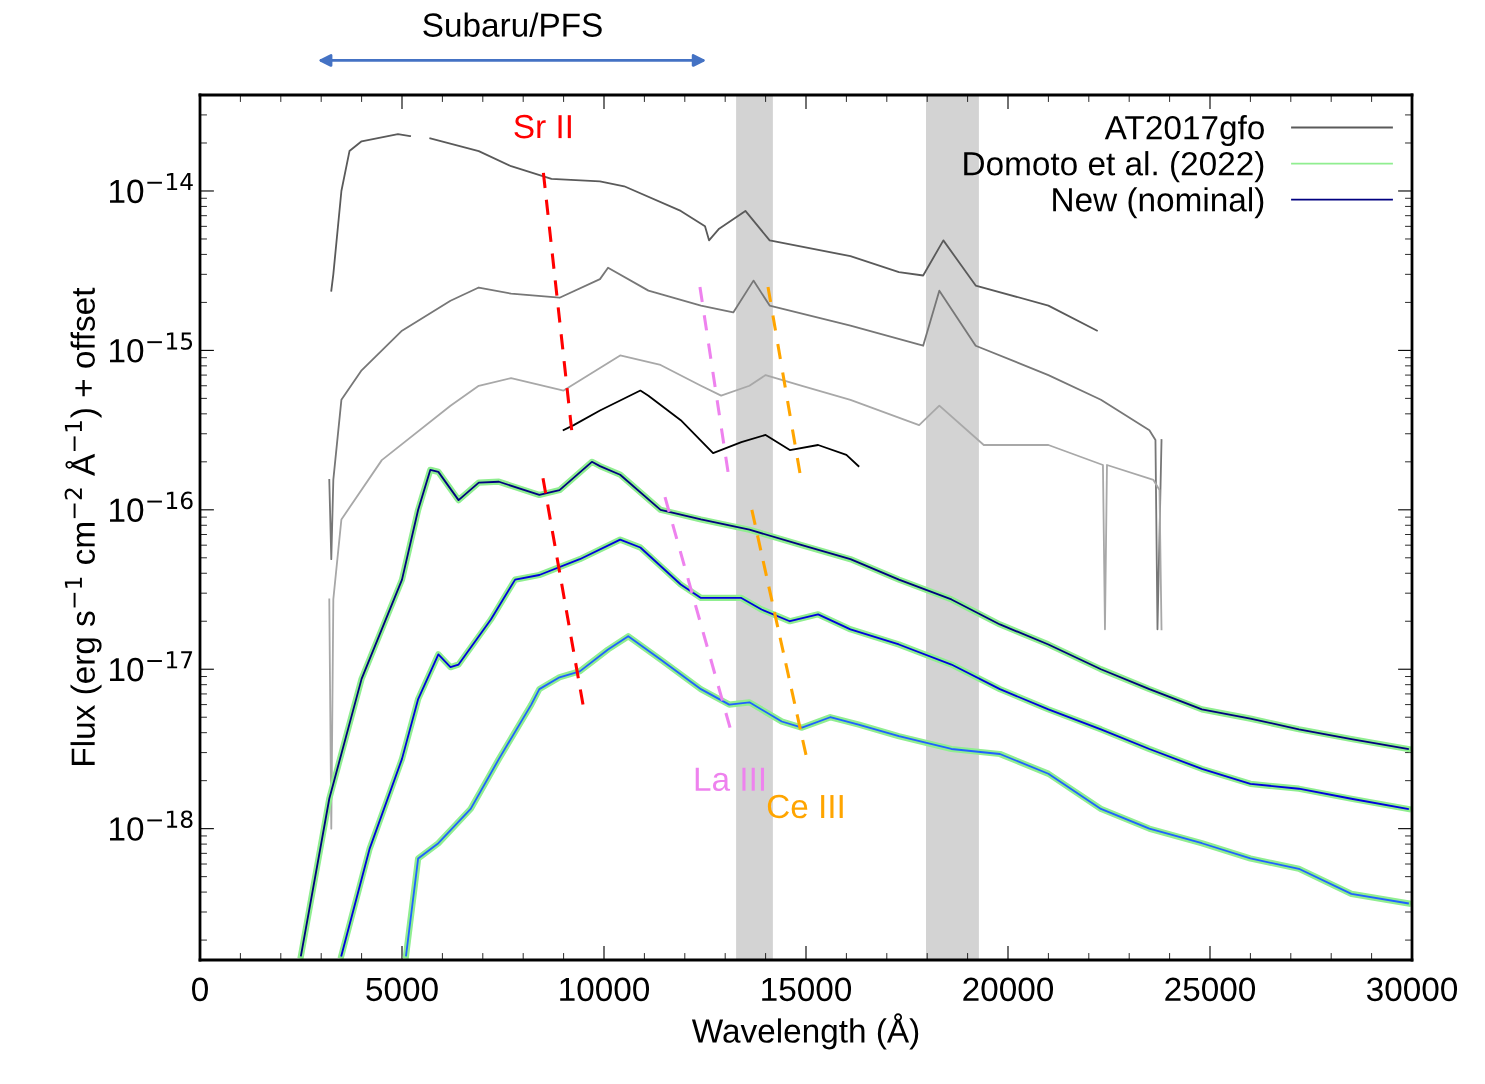 The height and width of the screenshot is (1084, 1485). Describe the element at coordinates (512, 24) in the screenshot. I see `text: Subaru/PFS` at that location.